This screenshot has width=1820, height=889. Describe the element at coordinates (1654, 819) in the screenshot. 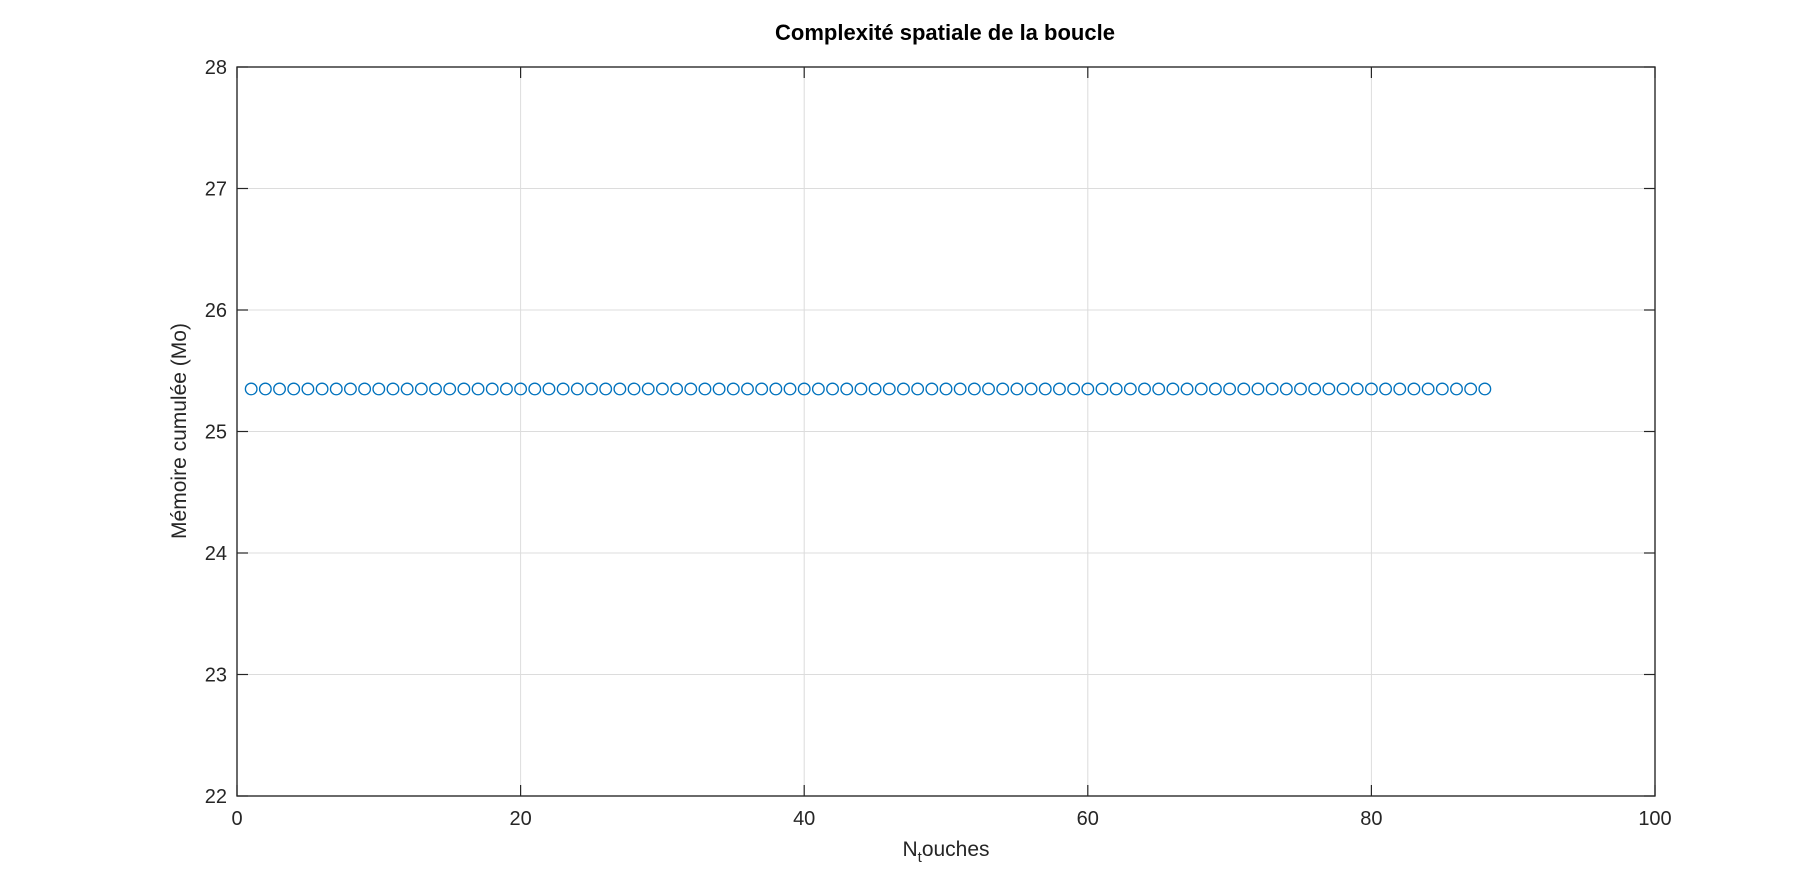

I see `x-tick-label: 100` at that location.